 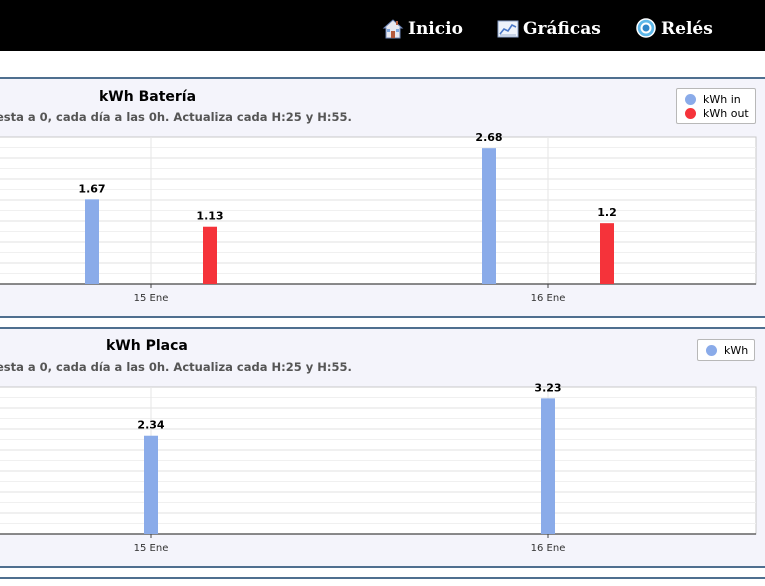 What do you see at coordinates (547, 388) in the screenshot?
I see `data-label: 3.23` at bounding box center [547, 388].